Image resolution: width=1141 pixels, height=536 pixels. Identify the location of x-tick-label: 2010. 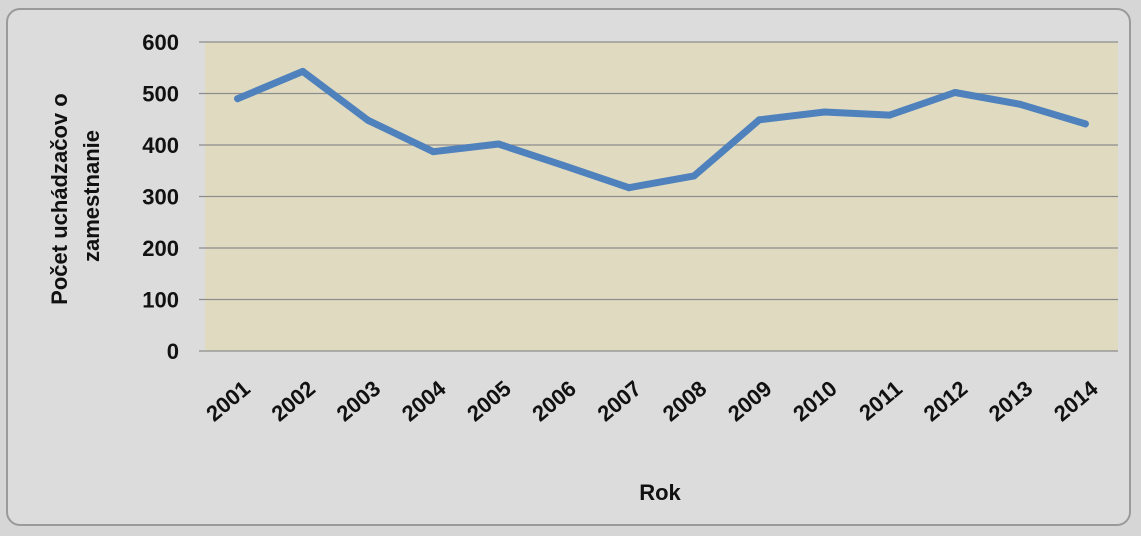
(815, 401).